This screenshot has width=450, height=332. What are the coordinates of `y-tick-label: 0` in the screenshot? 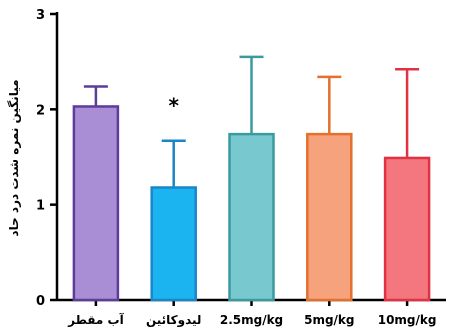 It's located at (40, 301).